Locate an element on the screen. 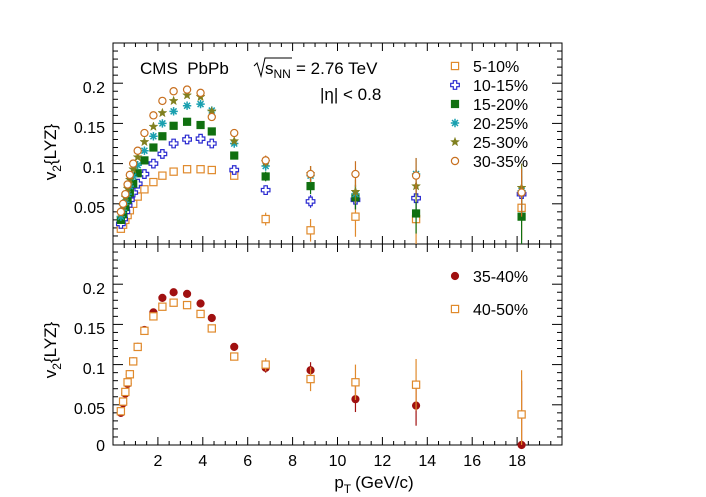  x-tick-label: 8 is located at coordinates (292, 461).